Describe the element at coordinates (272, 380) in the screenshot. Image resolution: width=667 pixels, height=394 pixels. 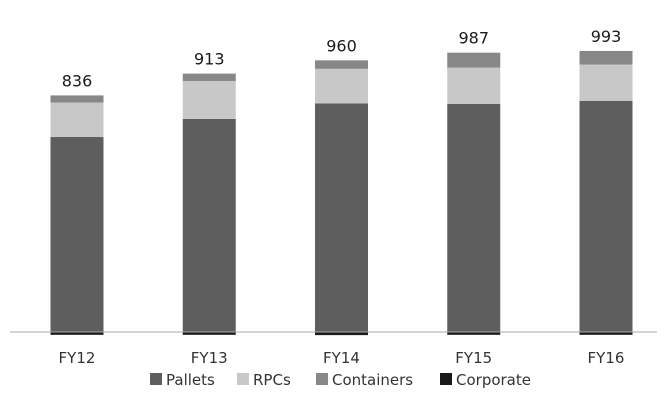
I see `legend-label-rpcs: RPCs` at that location.